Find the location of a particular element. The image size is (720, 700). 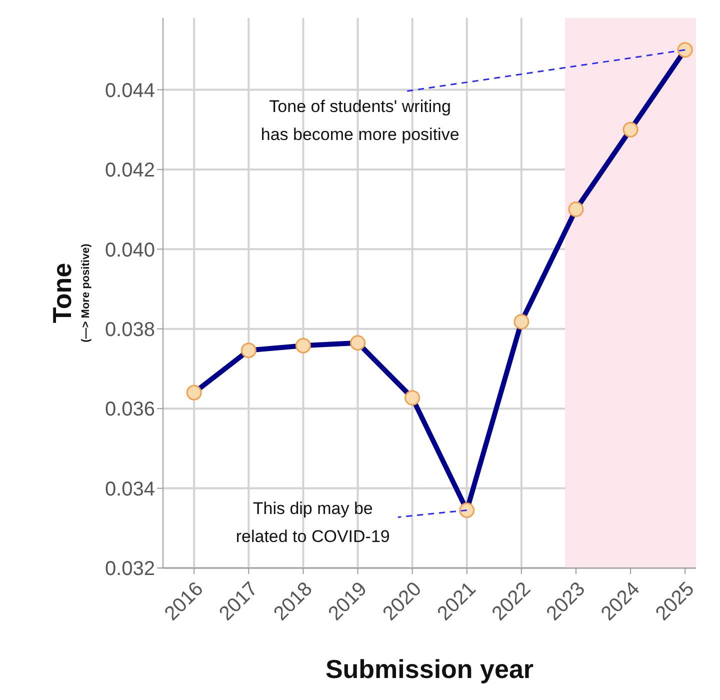

y-axis-title: Tone (—> More positive) is located at coordinates (69, 292).